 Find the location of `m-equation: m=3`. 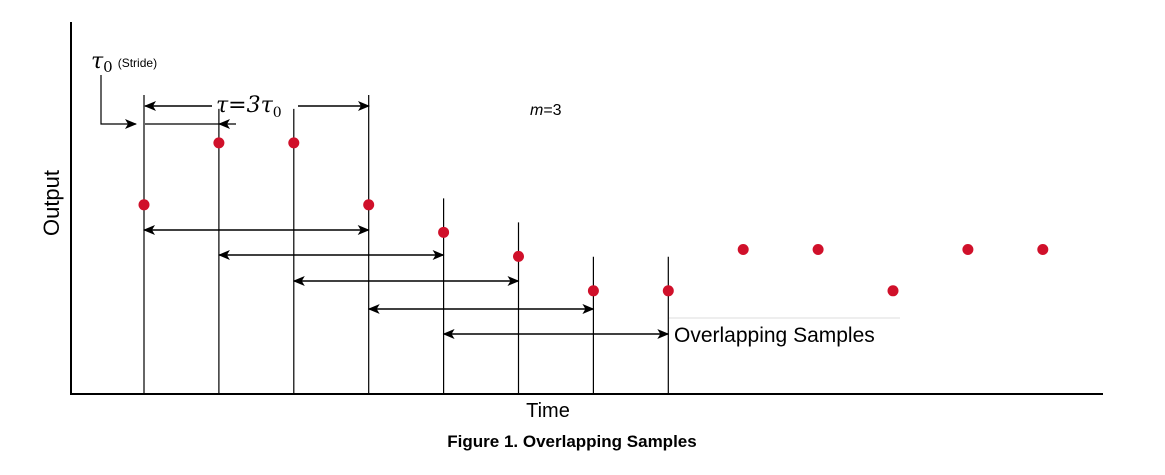

m-equation: m=3 is located at coordinates (546, 110).